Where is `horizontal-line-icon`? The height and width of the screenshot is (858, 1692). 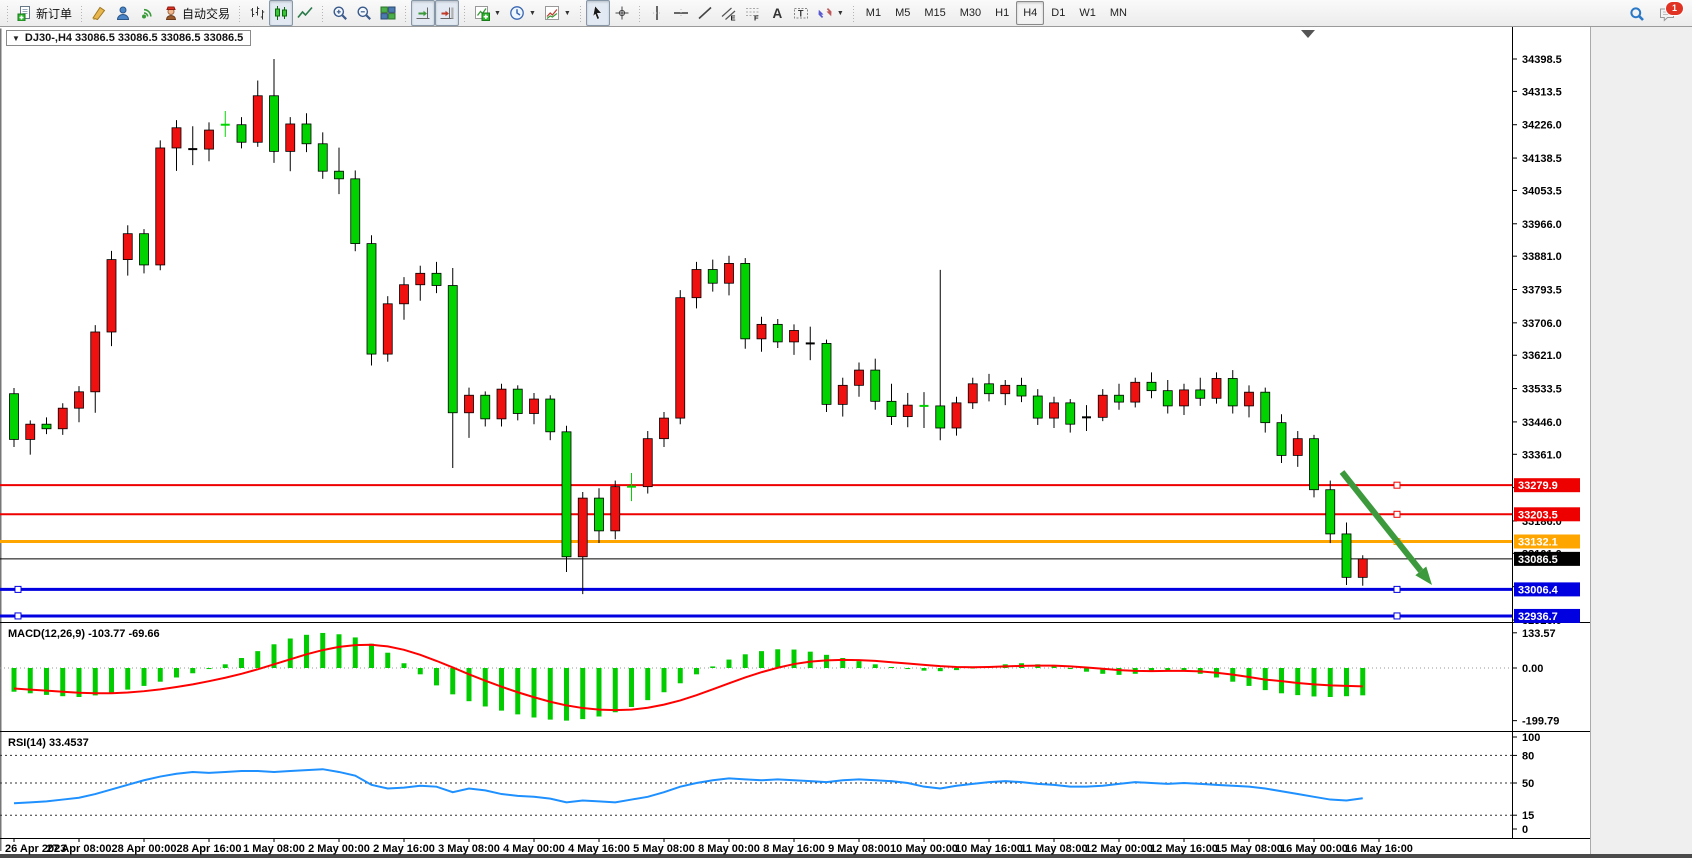
horizontal-line-icon is located at coordinates (680, 13).